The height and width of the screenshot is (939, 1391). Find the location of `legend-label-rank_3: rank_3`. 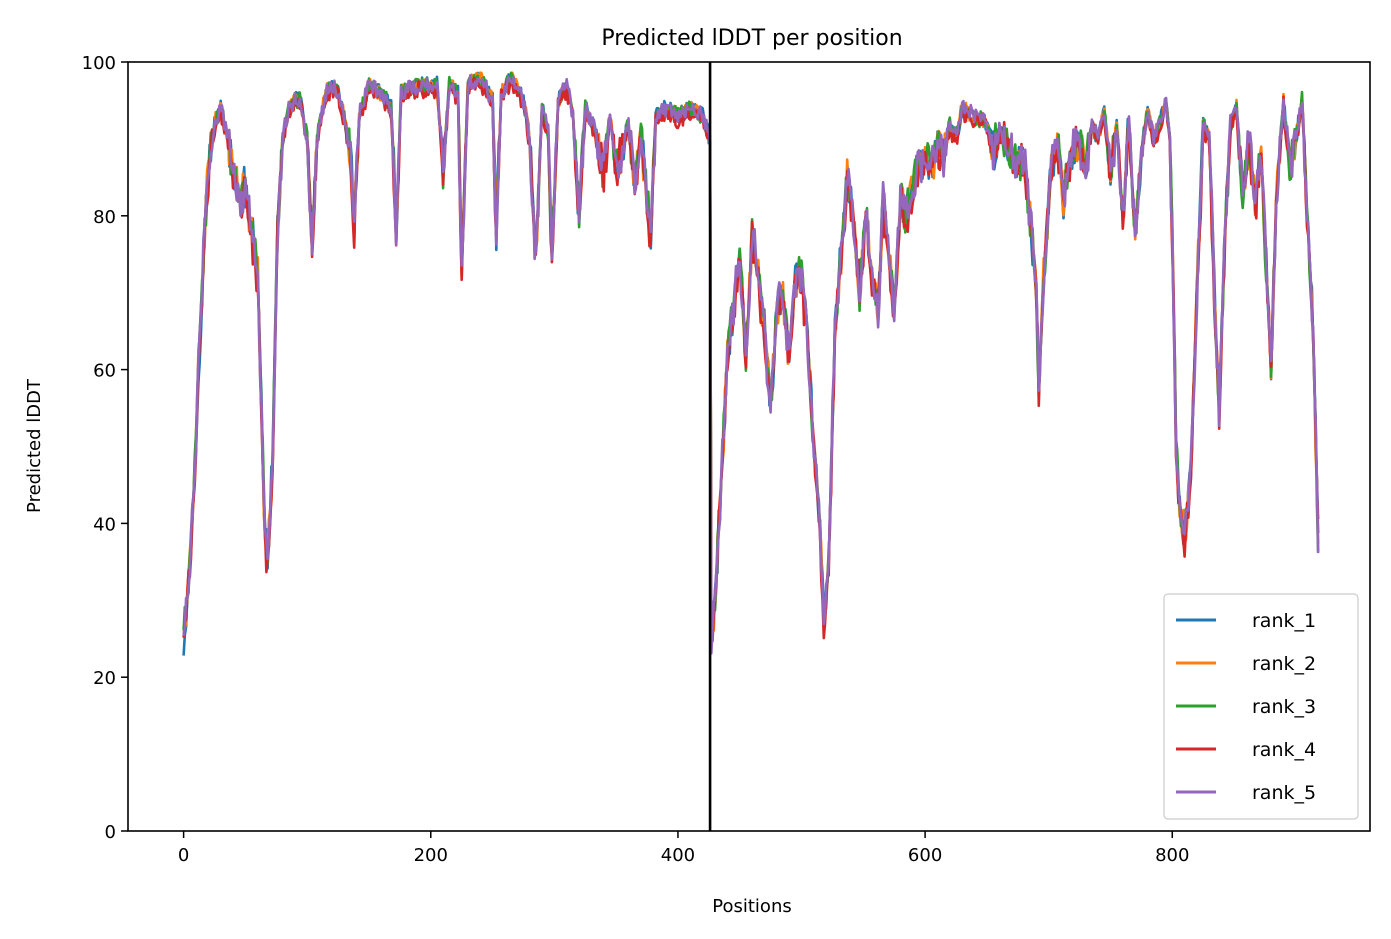

legend-label-rank_3: rank_3 is located at coordinates (1284, 707).